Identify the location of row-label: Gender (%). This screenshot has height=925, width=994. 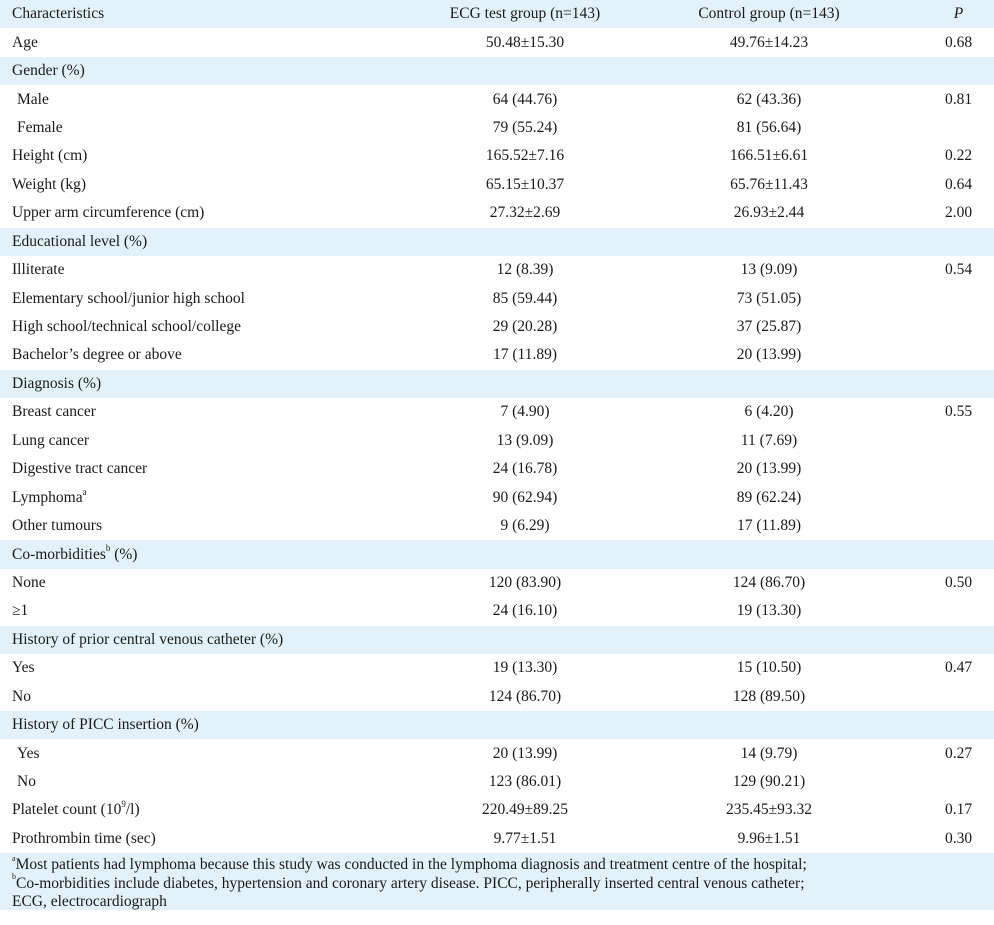
(197, 71).